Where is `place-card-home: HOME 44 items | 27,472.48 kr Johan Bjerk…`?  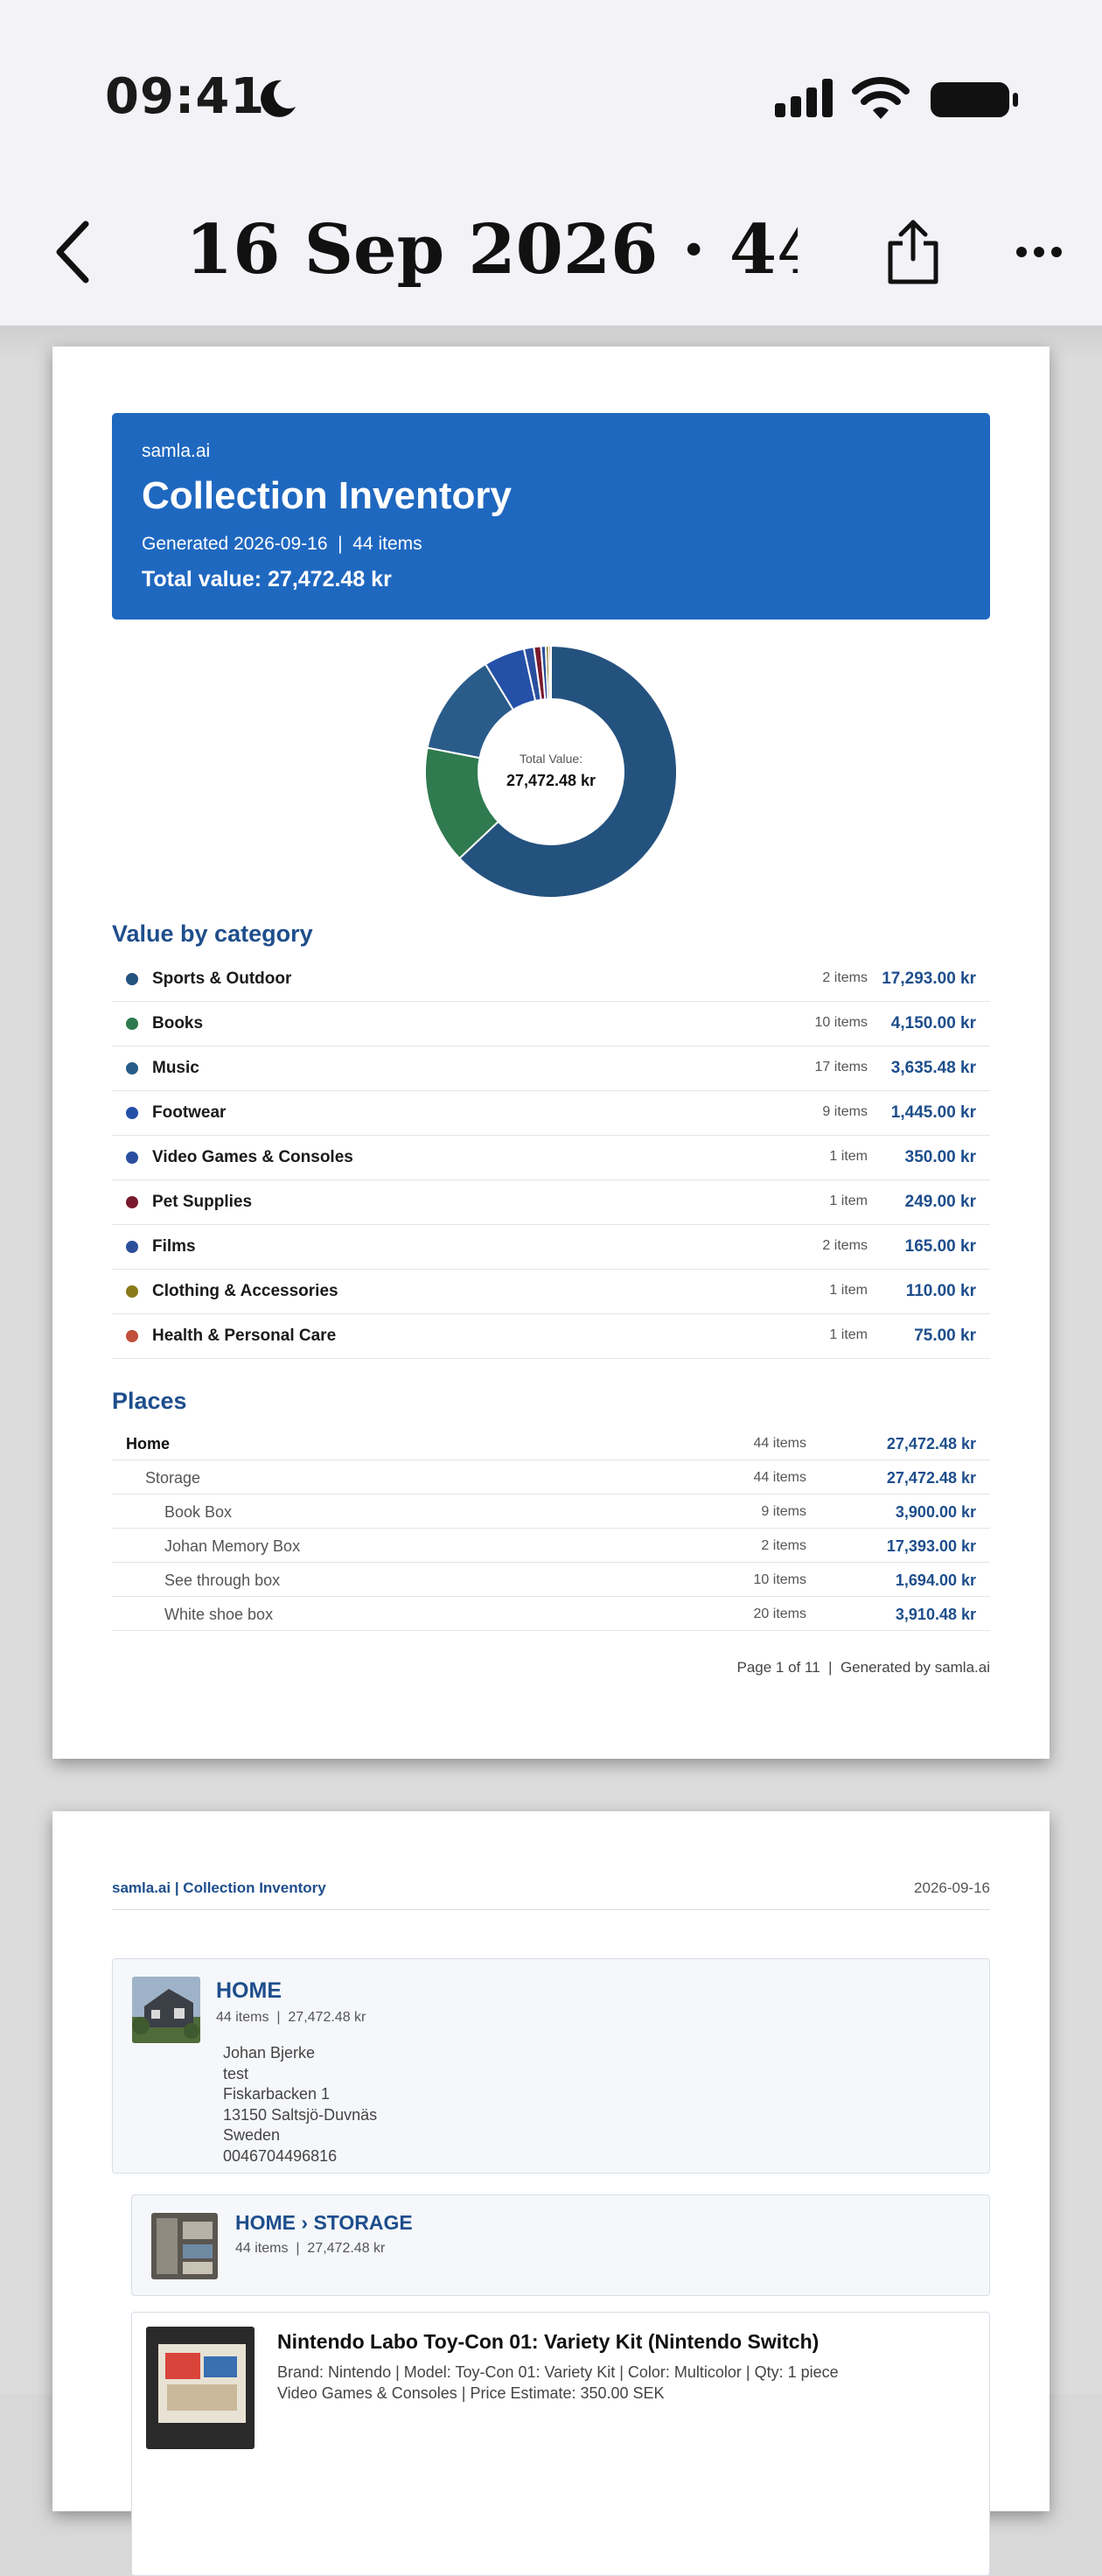
place-card-home: HOME 44 items | 27,472.48 kr Johan Bjerk… is located at coordinates (551, 2066).